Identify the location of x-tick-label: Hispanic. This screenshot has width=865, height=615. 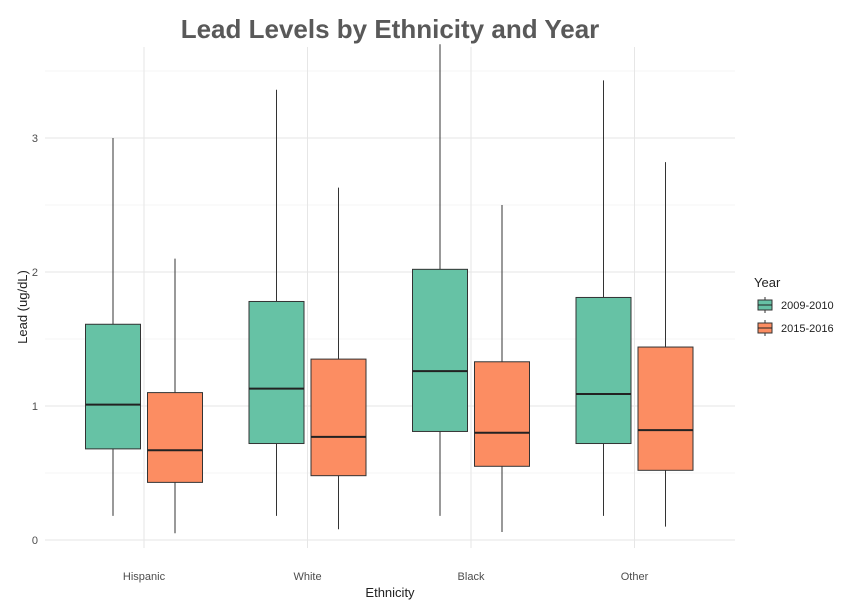
(144, 577).